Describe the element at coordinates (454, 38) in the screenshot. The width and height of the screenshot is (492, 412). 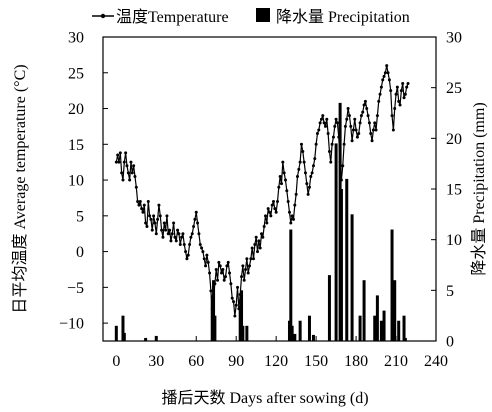
I see `y-right-tick-label: 30` at that location.